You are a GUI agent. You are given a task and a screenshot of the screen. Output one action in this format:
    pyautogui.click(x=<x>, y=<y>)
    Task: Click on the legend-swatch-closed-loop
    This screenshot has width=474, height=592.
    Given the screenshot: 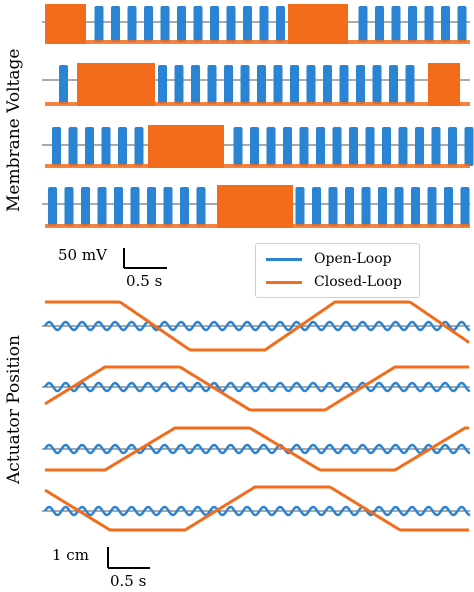 What is the action you would take?
    pyautogui.click(x=284, y=282)
    